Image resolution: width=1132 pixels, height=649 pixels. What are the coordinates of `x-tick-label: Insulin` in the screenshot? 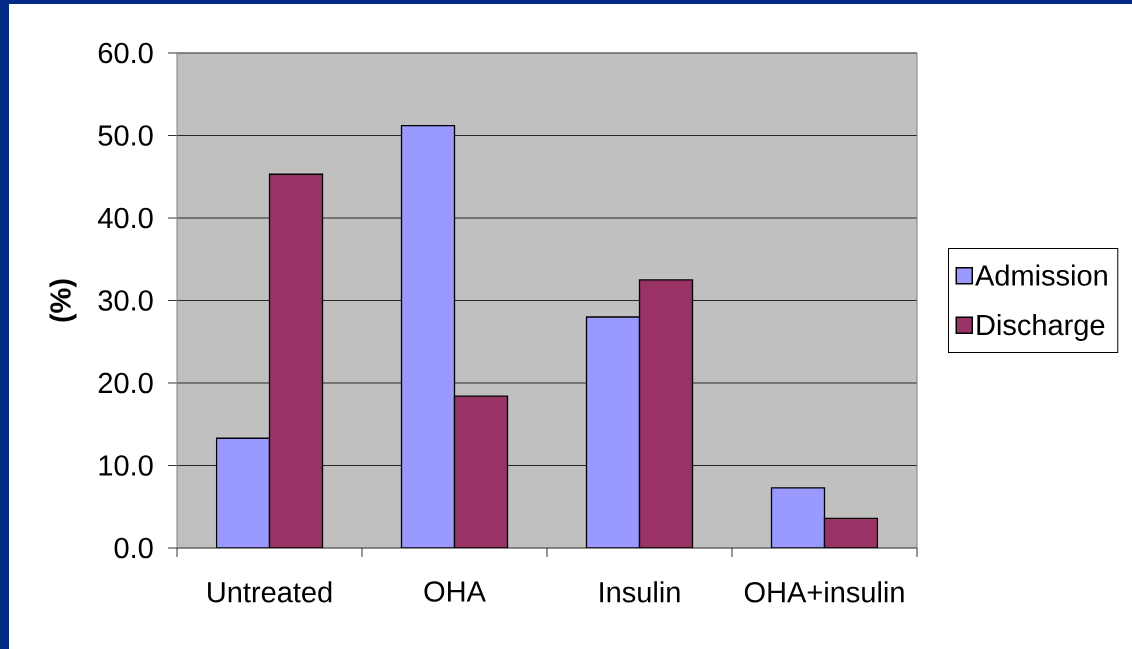 It's located at (640, 592).